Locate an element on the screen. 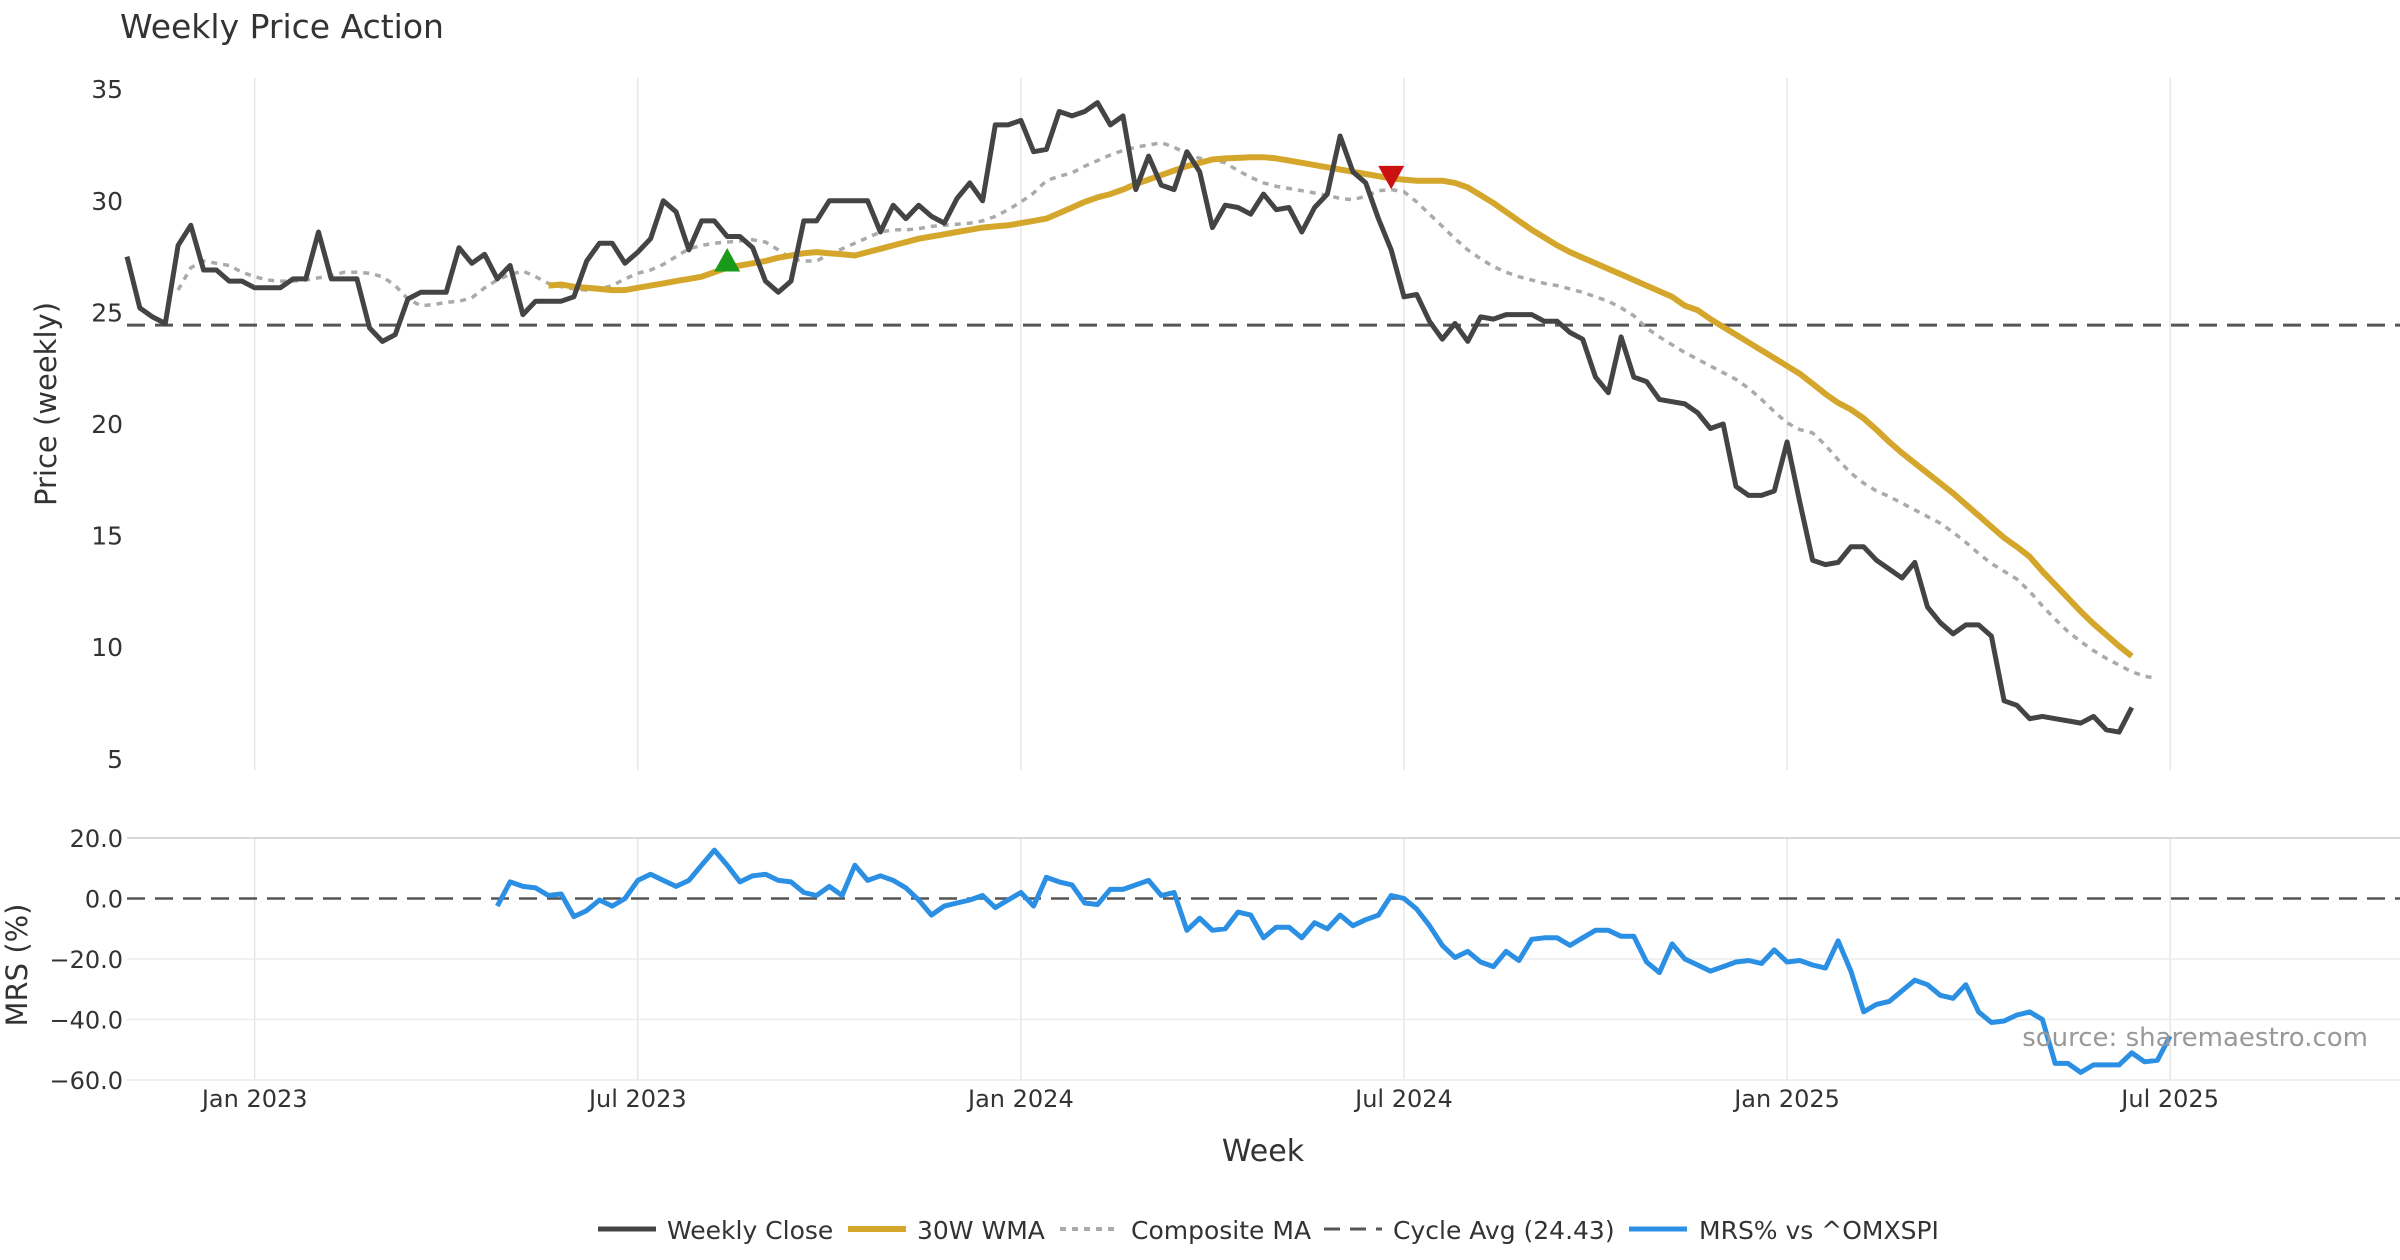 This screenshot has width=2400, height=1260. mrs-y-tick-label: 0.0 is located at coordinates (104, 900).